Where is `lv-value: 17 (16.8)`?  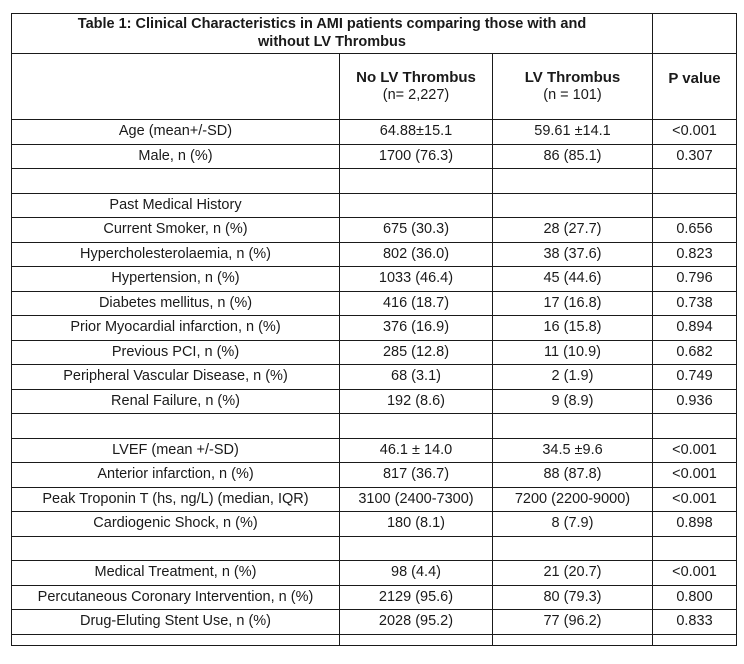 lv-value: 17 (16.8) is located at coordinates (573, 303).